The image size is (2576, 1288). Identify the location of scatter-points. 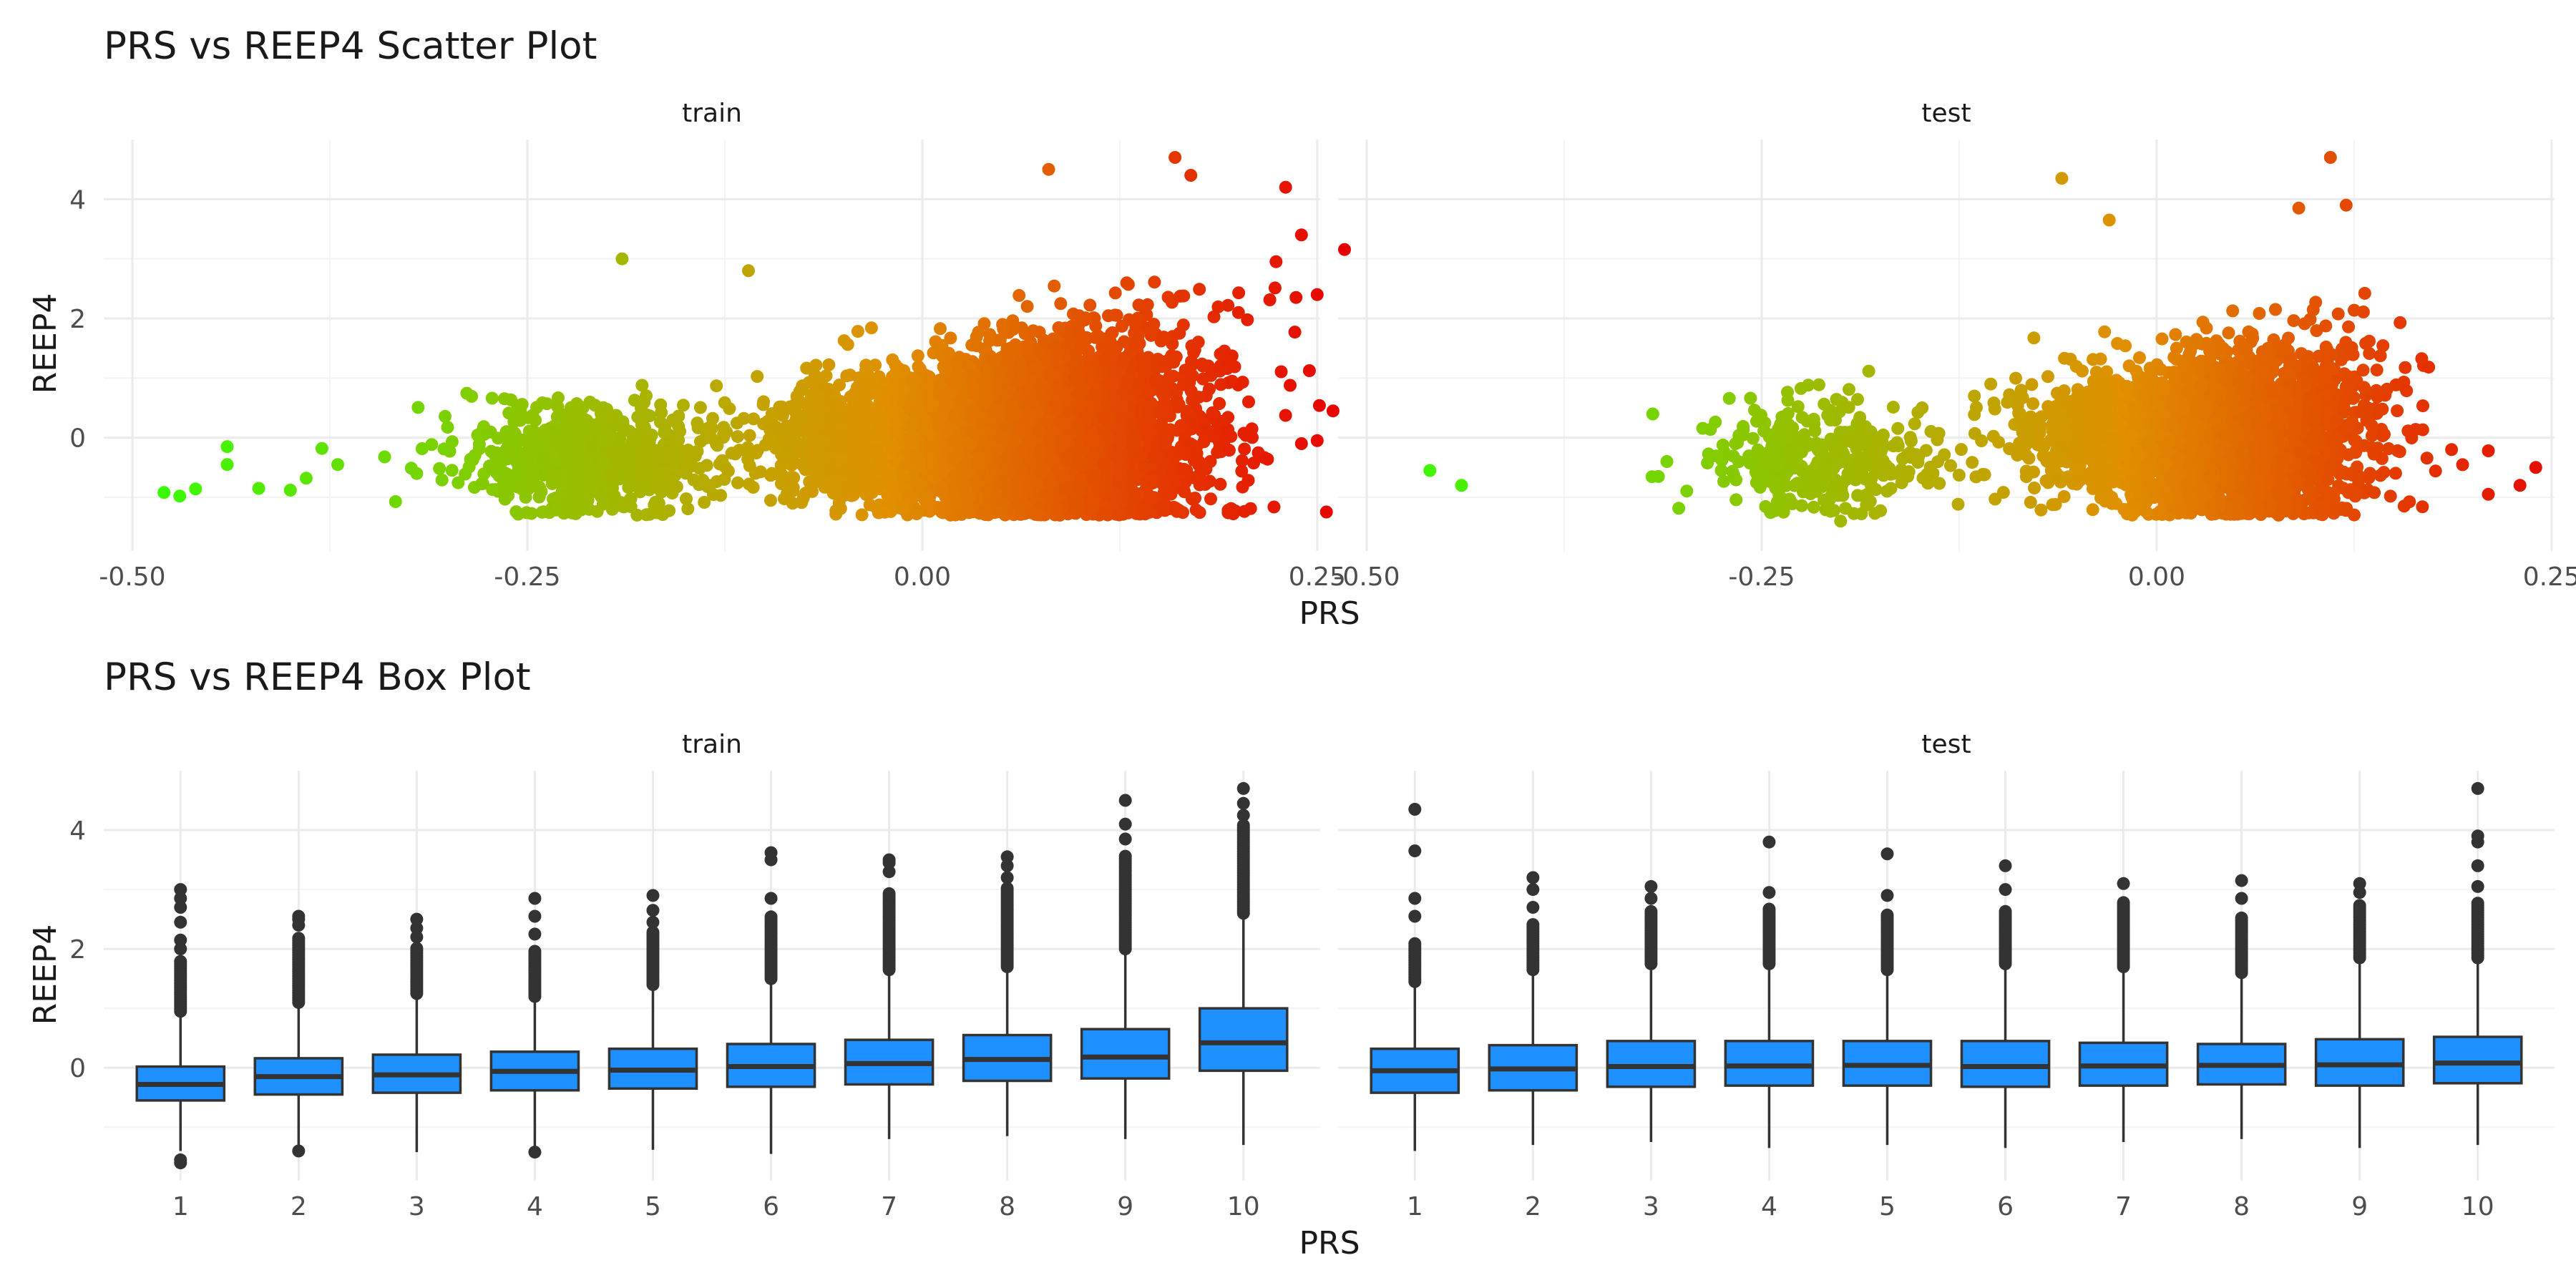
(754, 336).